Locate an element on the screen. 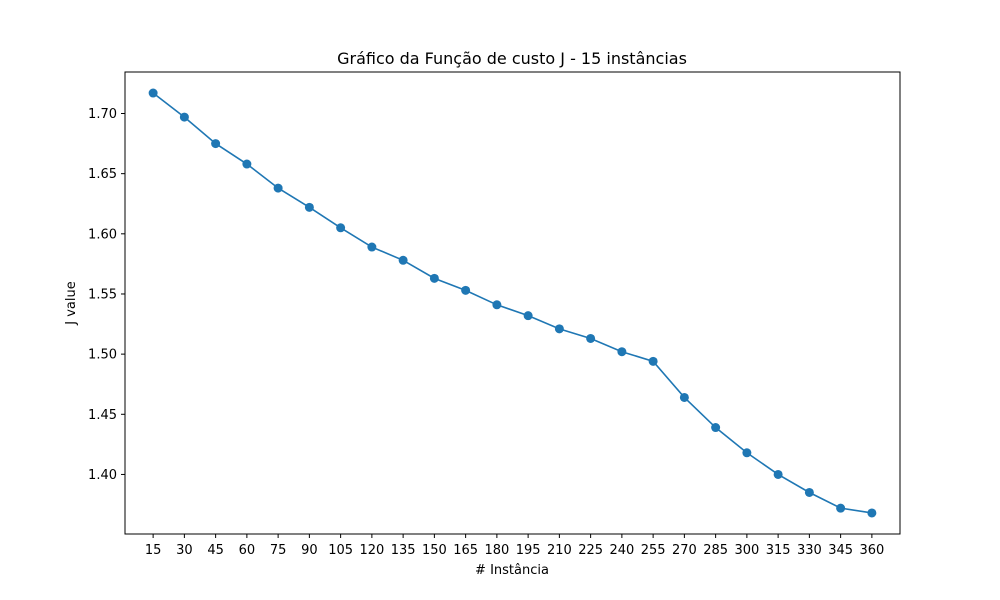  x-tick-label: 345 is located at coordinates (840, 550).